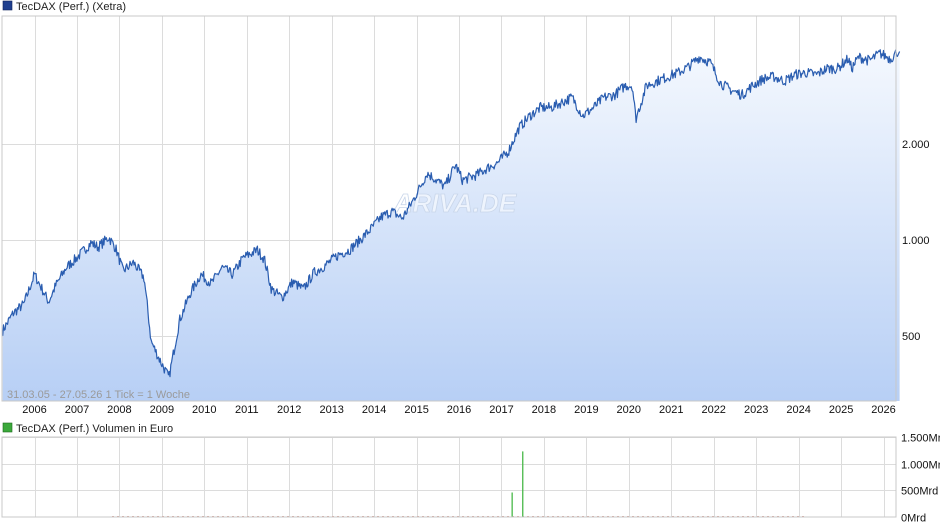  I want to click on price-y-axis: 500 1.000 2.000, so click(916, 241).